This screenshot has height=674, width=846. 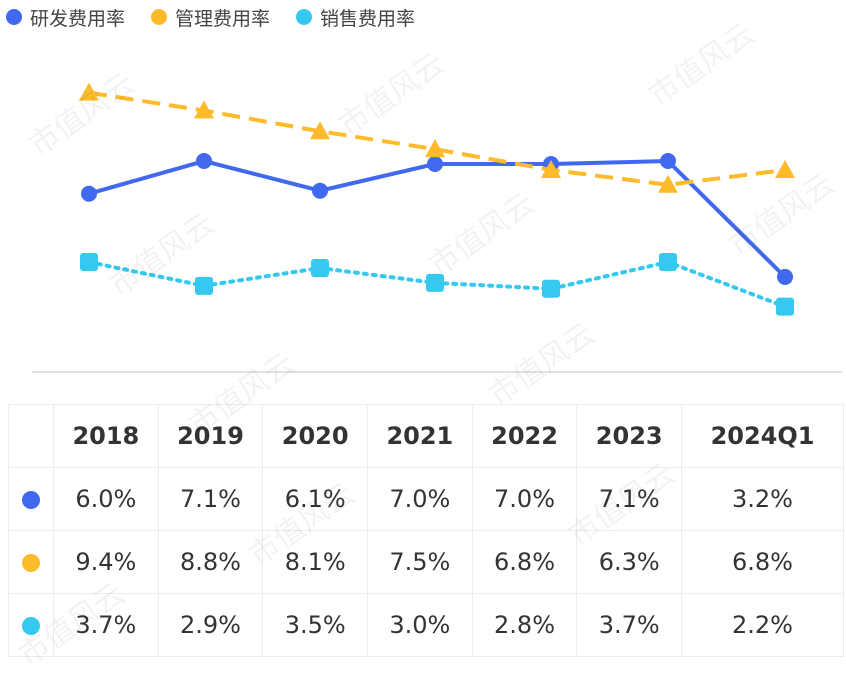 I want to click on legend-item-sales: 销售费用率, so click(x=355, y=17).